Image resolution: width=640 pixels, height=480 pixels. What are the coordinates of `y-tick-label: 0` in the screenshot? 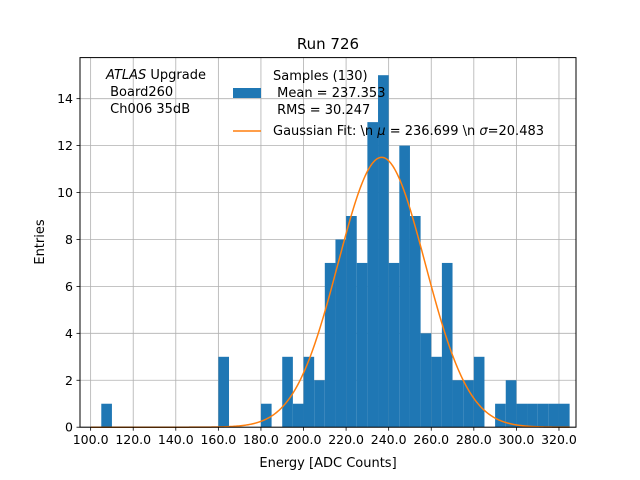 It's located at (69, 427).